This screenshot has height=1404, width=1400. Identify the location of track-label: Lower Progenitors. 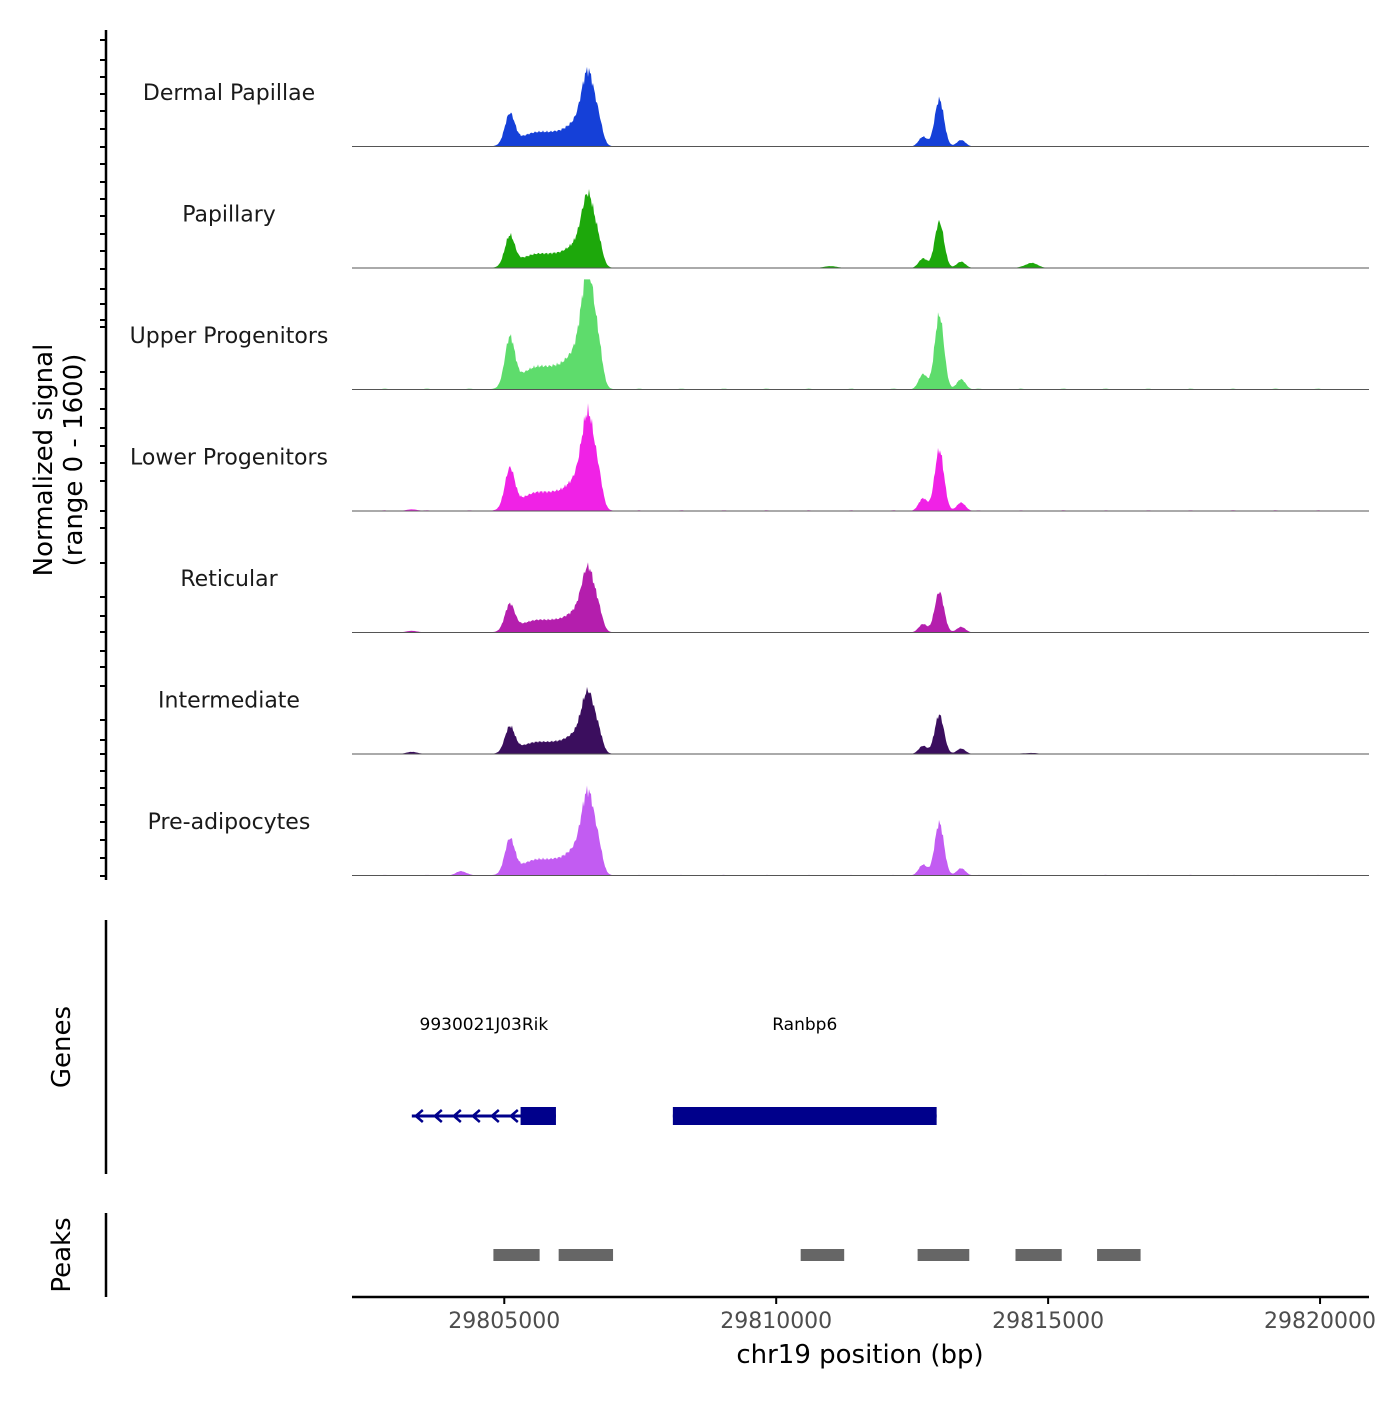
(229, 458).